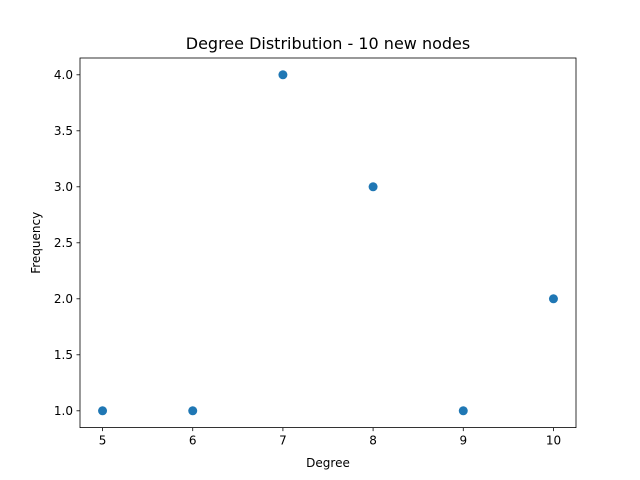  Describe the element at coordinates (328, 463) in the screenshot. I see `x-axis-label: Degree` at that location.